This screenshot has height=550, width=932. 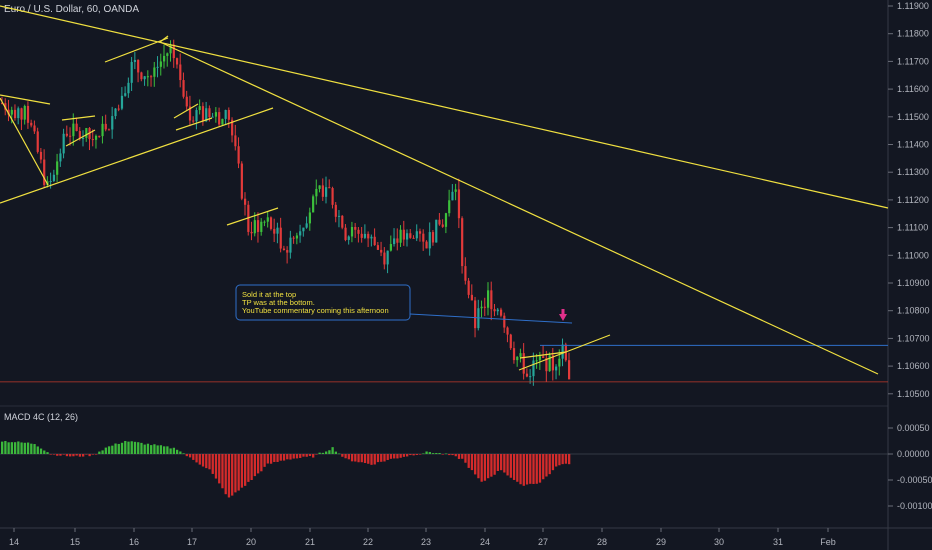 What do you see at coordinates (913, 34) in the screenshot?
I see `price-tick-label: 1.11800` at bounding box center [913, 34].